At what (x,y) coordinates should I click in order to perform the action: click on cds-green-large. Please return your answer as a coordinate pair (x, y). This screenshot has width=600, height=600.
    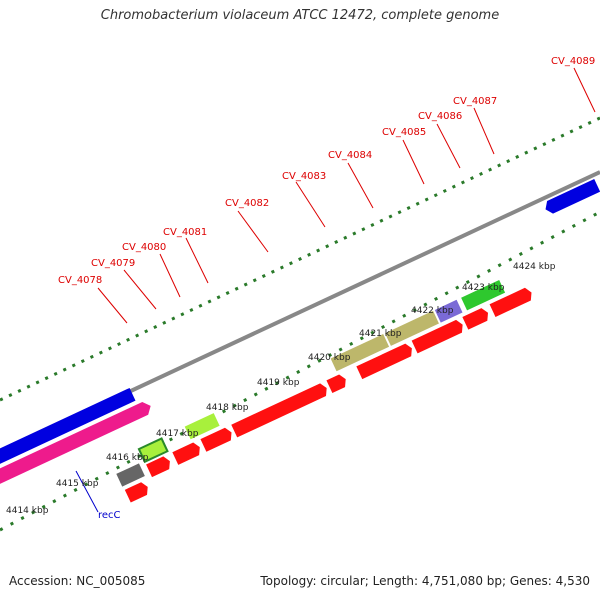
    Looking at the image, I should click on (483, 295).